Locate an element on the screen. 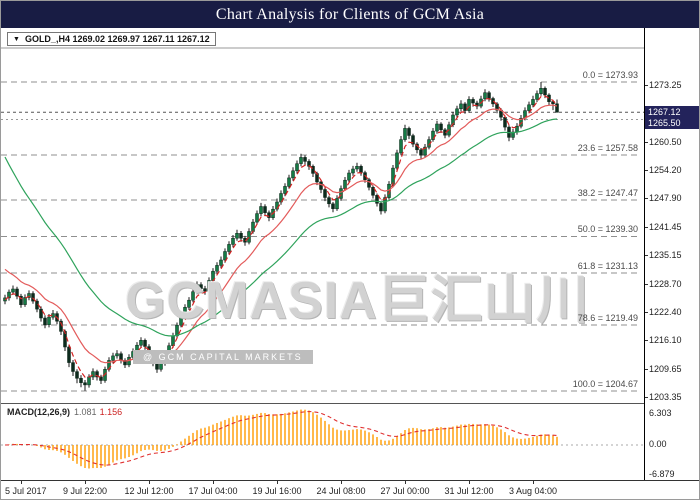 The height and width of the screenshot is (500, 700). fib-level-label: 0.0 = 1273.93 is located at coordinates (610, 74).